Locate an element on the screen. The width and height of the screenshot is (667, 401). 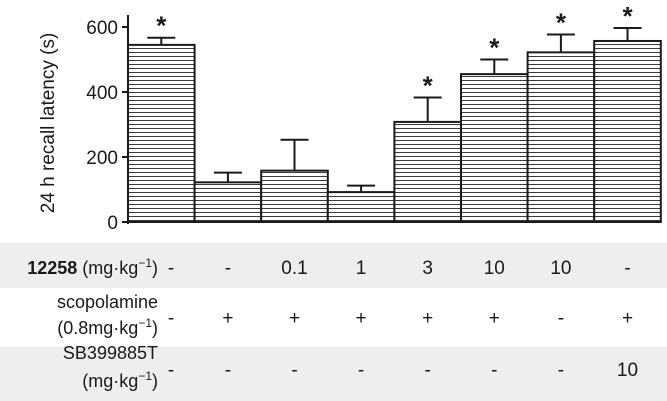
row-2-cell-7: - is located at coordinates (561, 318).